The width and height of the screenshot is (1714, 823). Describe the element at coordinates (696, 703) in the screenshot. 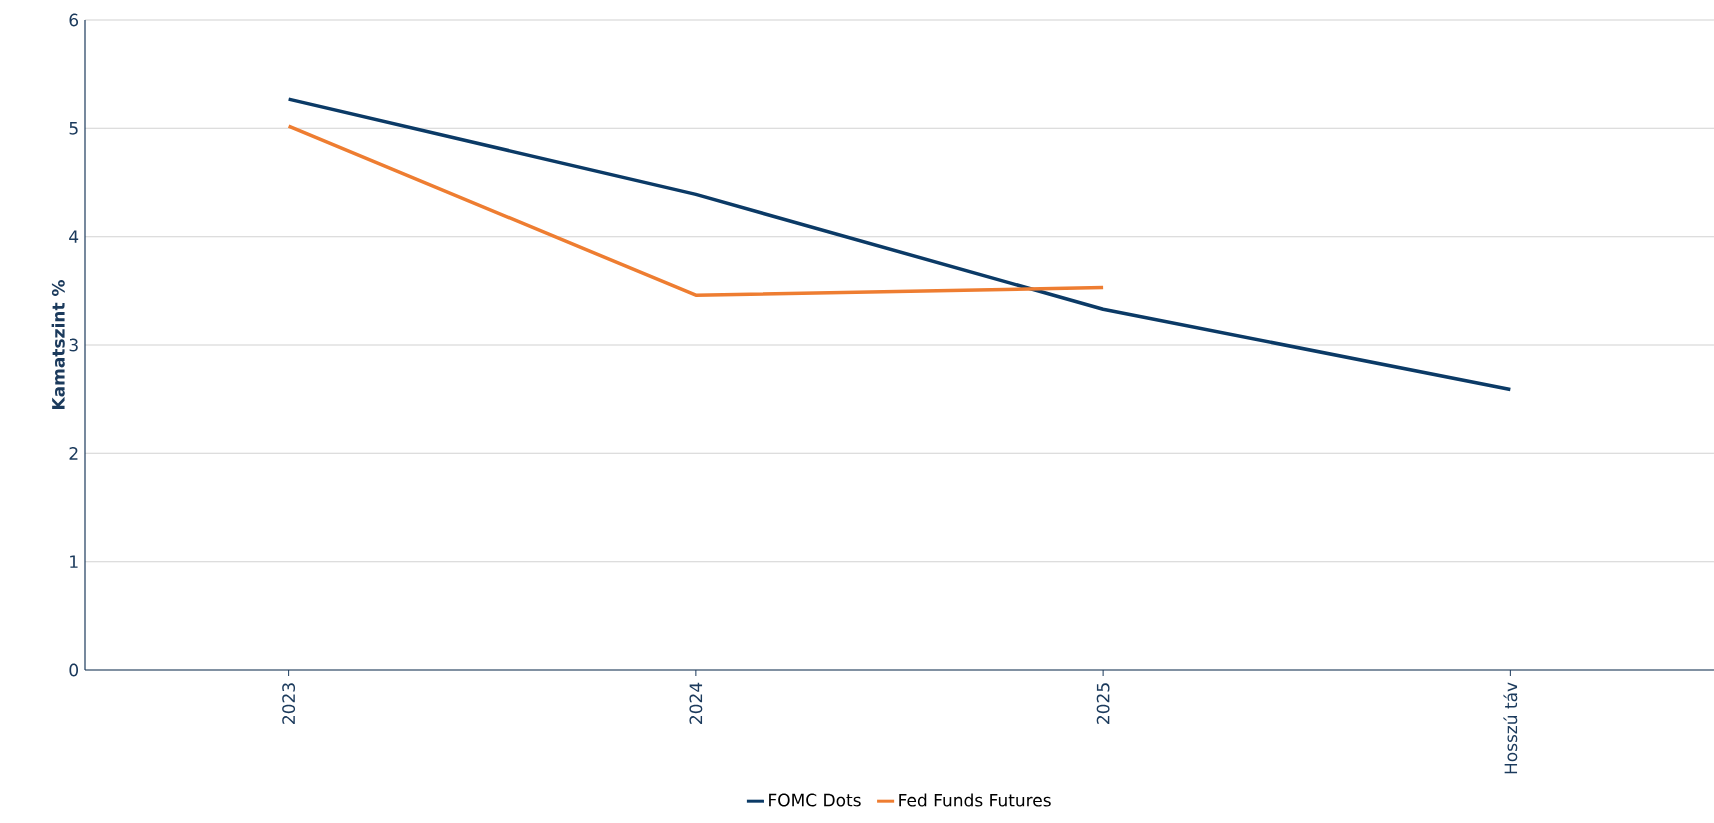

I see `x-tick-label: 2024` at that location.